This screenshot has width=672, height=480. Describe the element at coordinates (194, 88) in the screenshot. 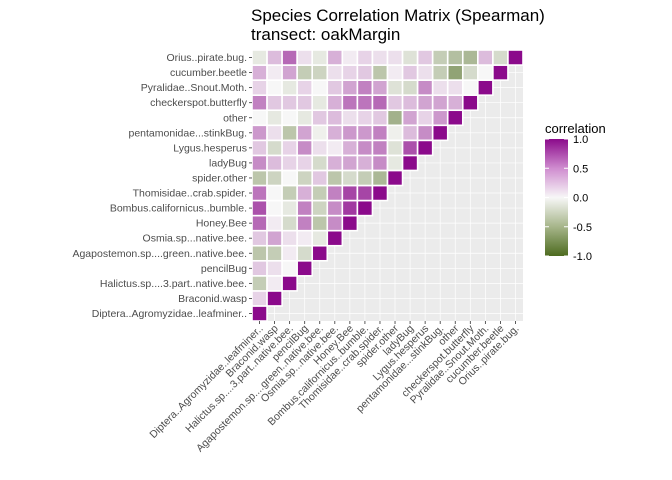

I see `y-tick-label: Pyralidae..Snout.Moth.` at that location.